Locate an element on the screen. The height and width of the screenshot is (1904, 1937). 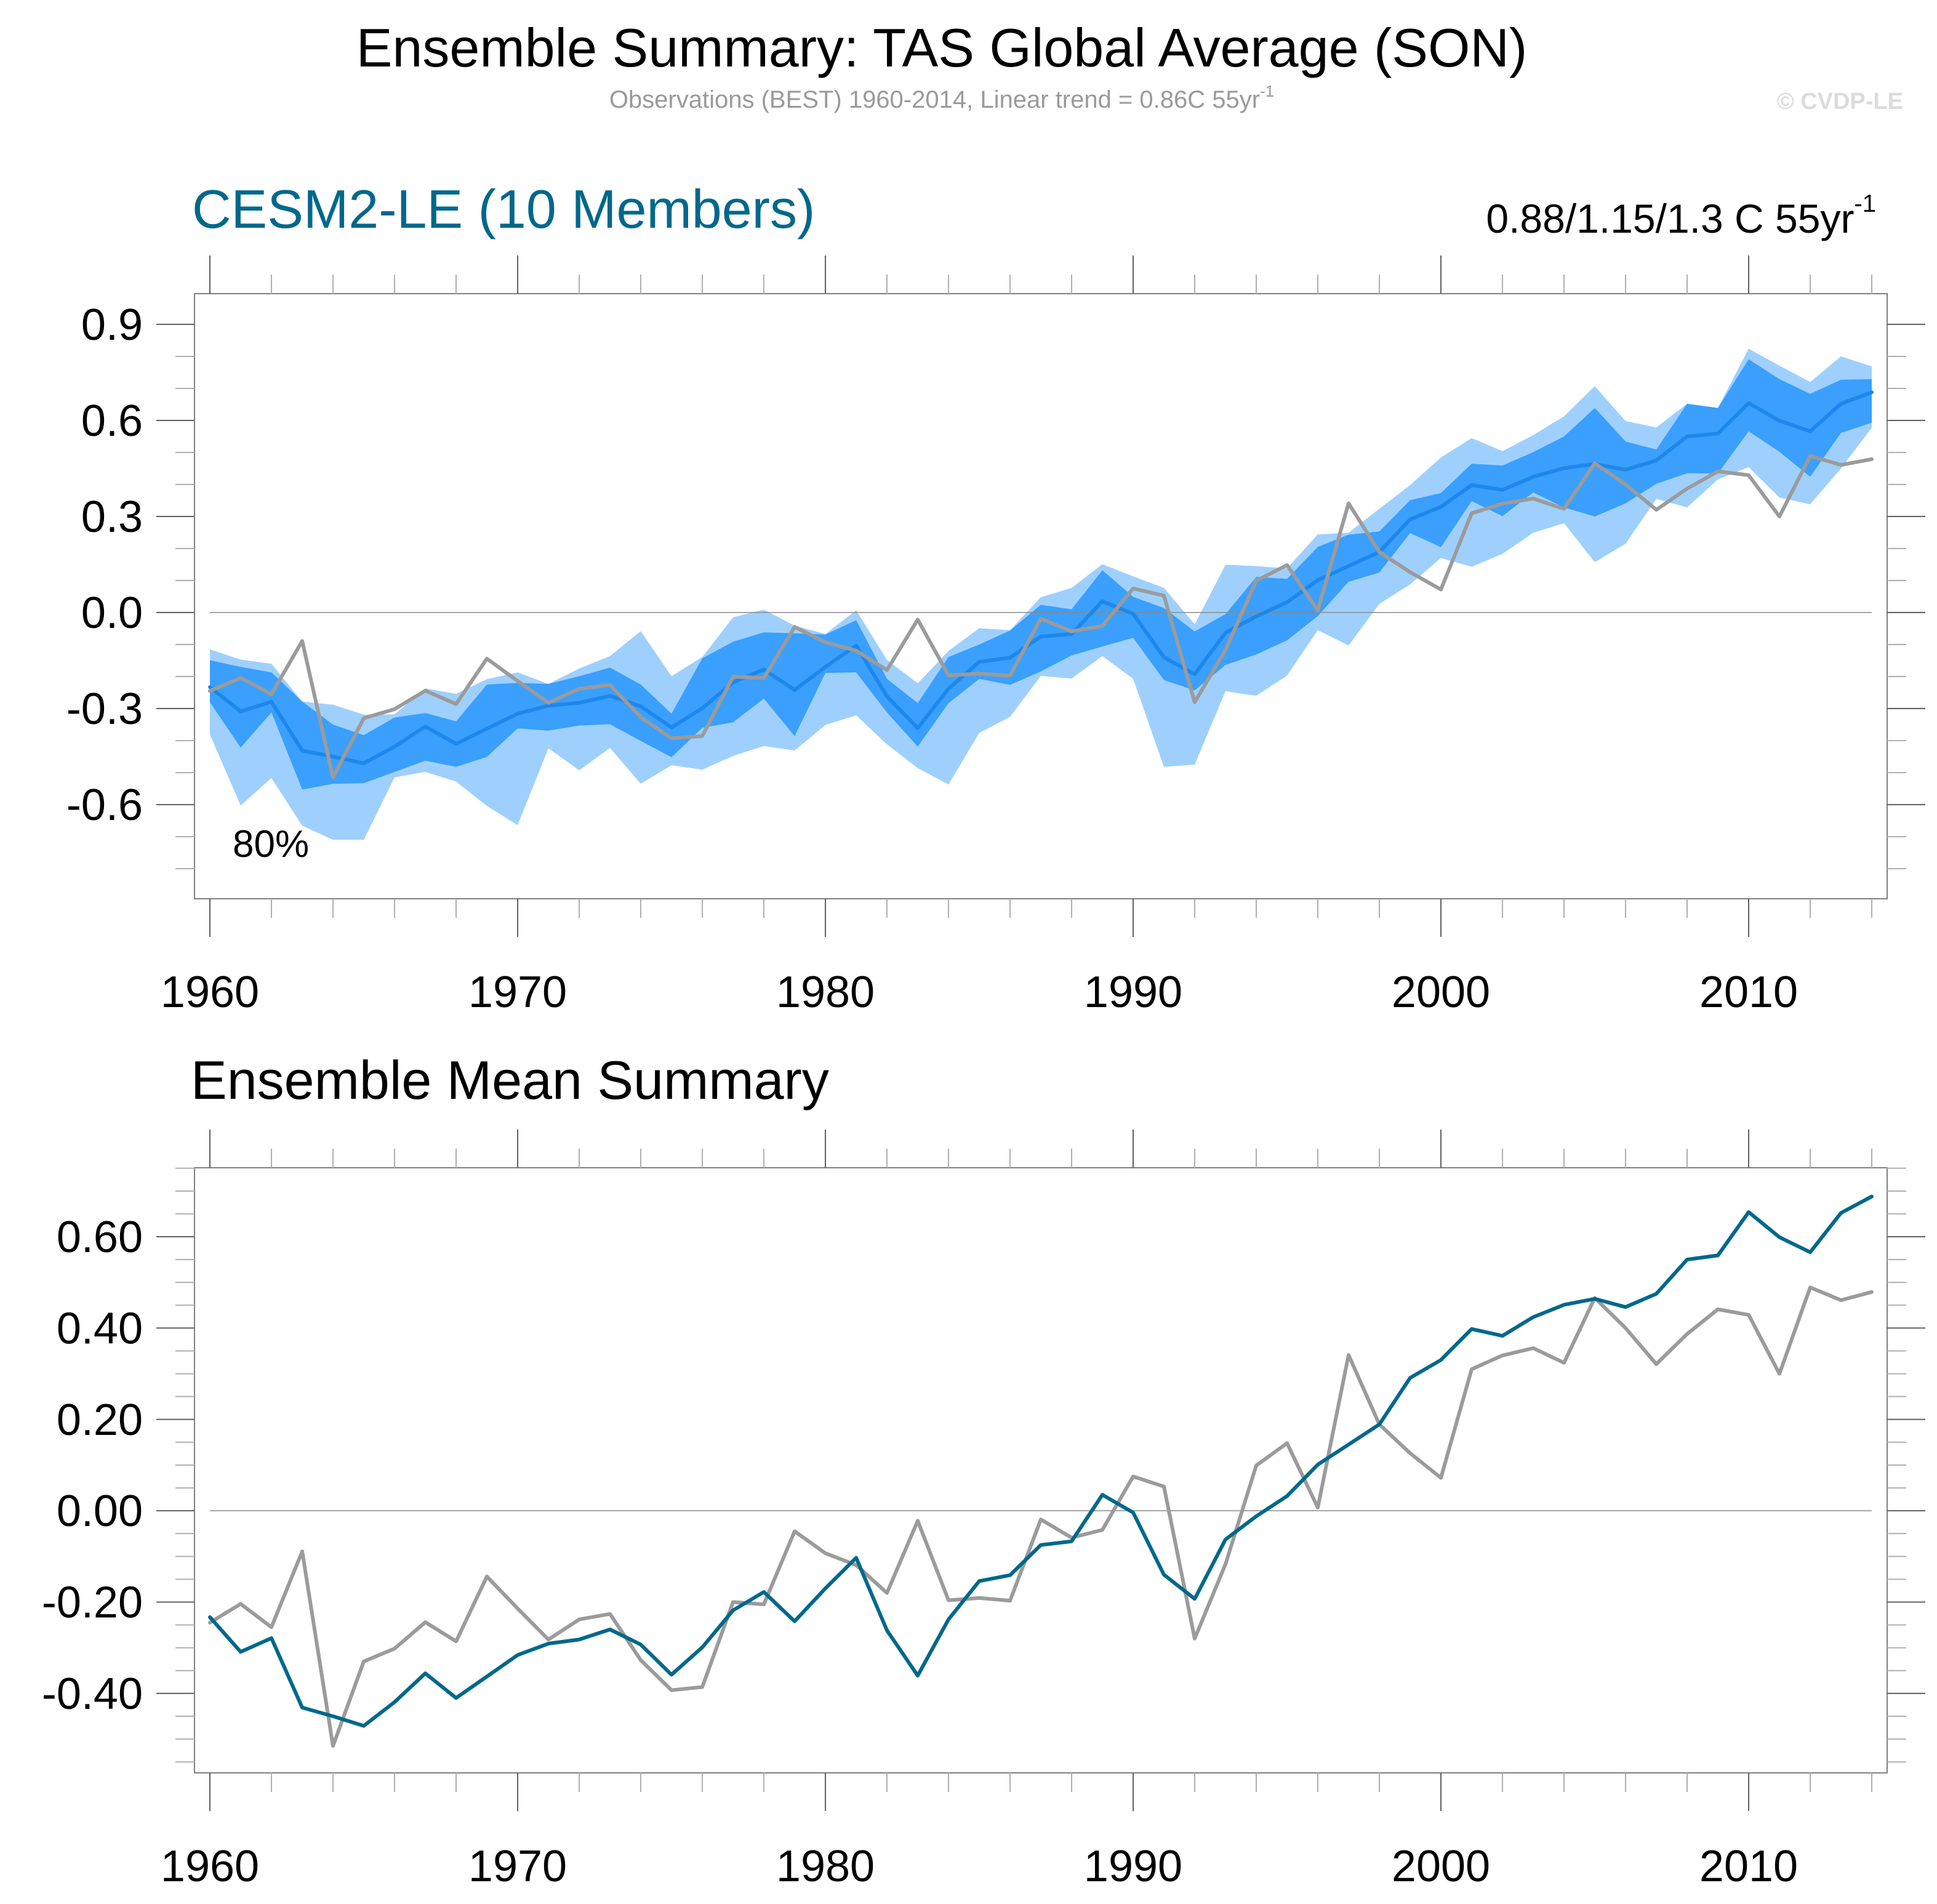
trend-superscript: -1 is located at coordinates (1865, 203).